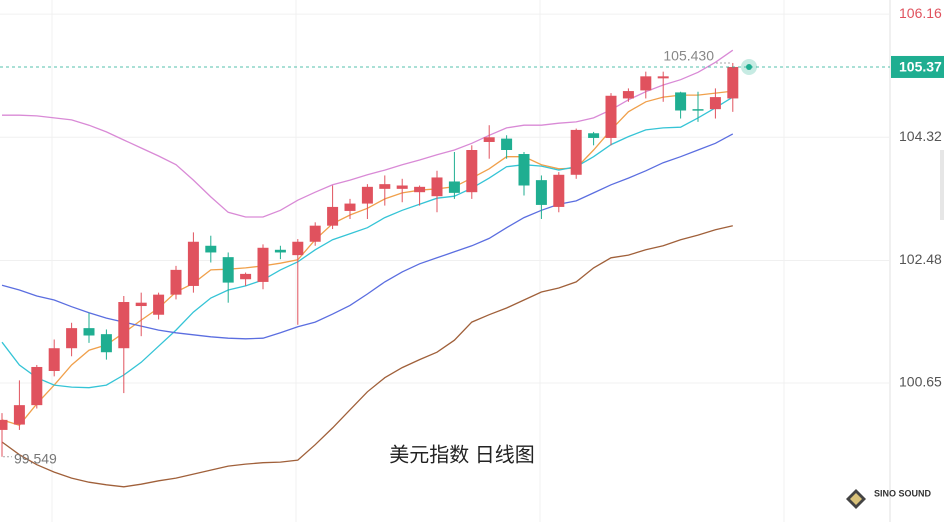  I want to click on brand-text: SINO SOUND, so click(903, 493).